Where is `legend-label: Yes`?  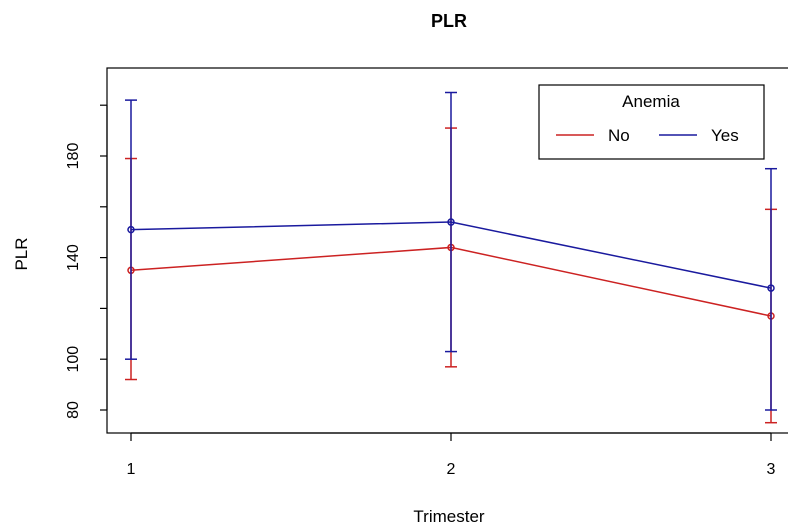
legend-label: Yes is located at coordinates (725, 135).